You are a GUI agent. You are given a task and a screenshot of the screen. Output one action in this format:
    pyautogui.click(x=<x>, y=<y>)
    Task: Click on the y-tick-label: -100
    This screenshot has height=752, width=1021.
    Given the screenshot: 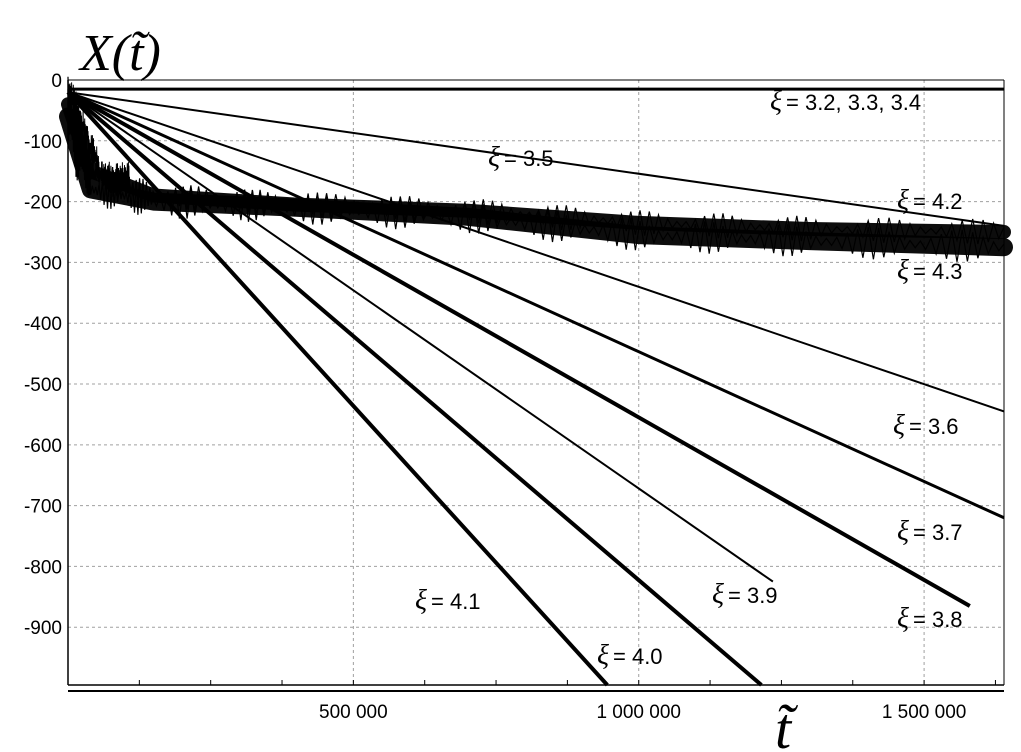 What is the action you would take?
    pyautogui.click(x=43, y=142)
    